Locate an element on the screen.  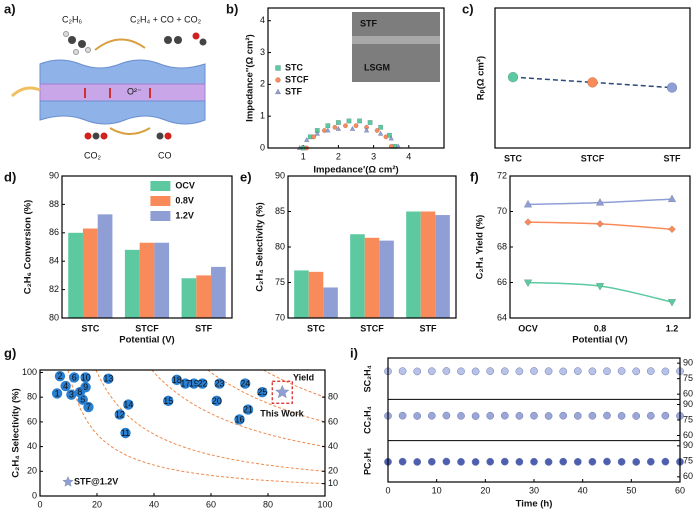
legend-marker is located at coordinates (278, 80).